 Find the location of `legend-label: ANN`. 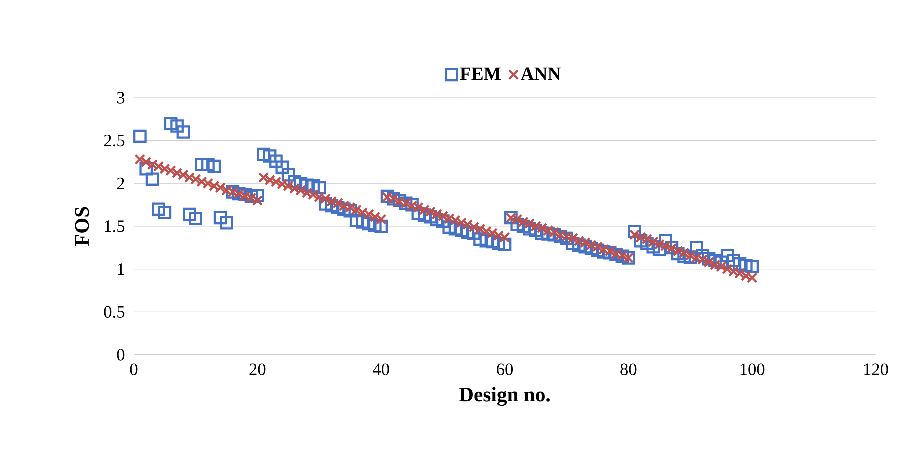

legend-label: ANN is located at coordinates (540, 74).